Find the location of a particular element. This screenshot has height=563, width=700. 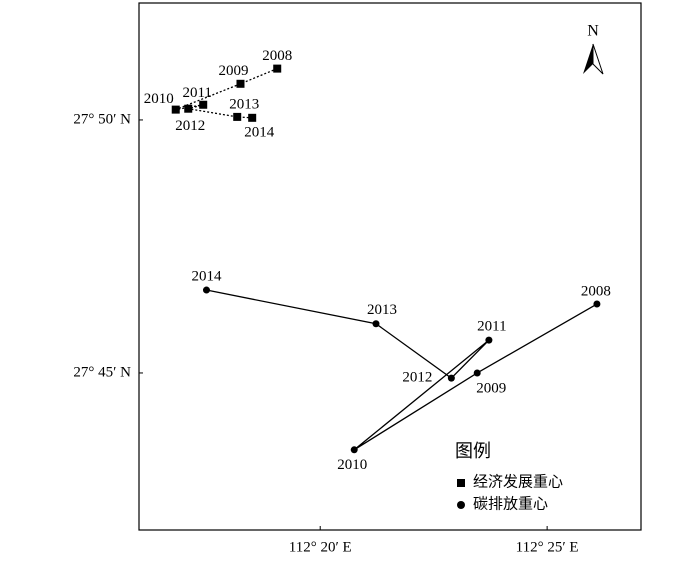

north-label: N is located at coordinates (593, 31).